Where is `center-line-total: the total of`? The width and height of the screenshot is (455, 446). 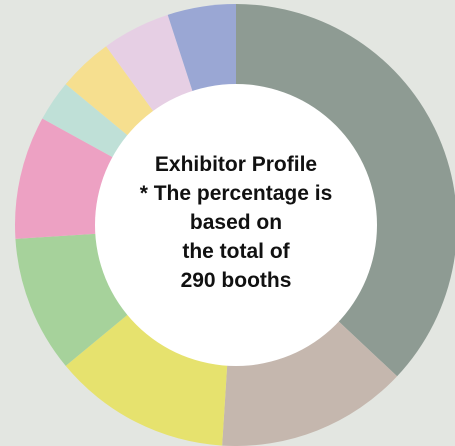 center-line-total: the total of is located at coordinates (236, 251).